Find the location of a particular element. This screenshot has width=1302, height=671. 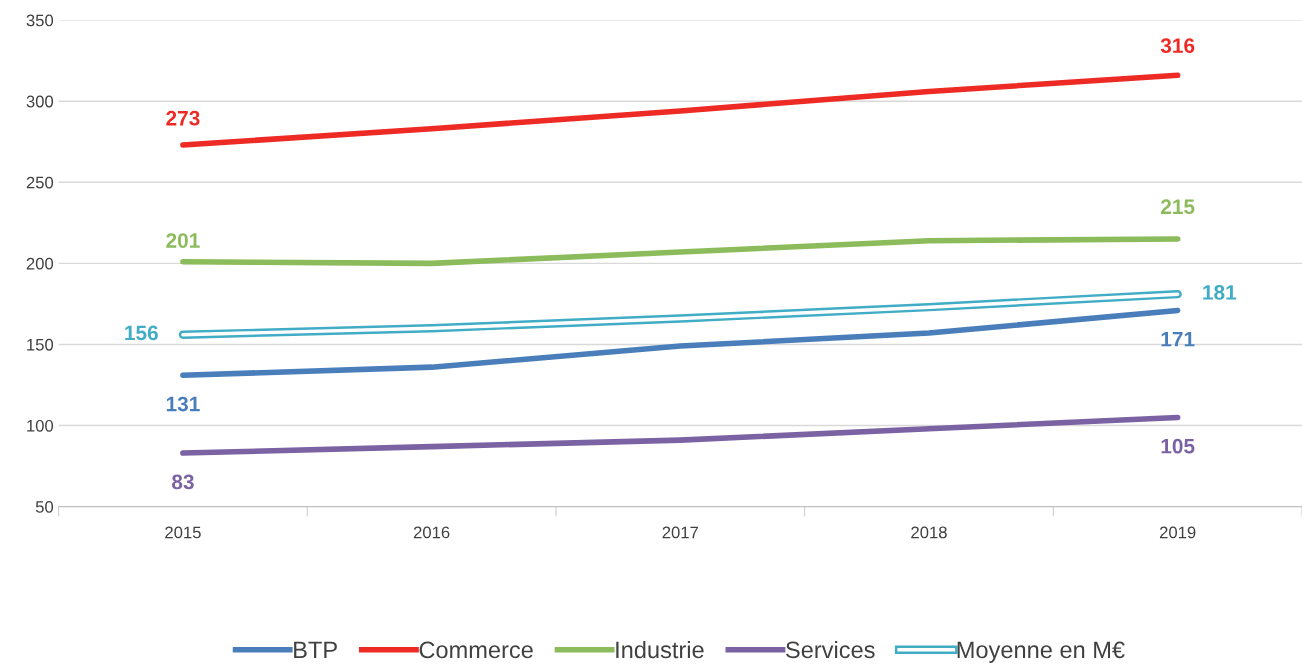

data-label: 273 is located at coordinates (183, 118).